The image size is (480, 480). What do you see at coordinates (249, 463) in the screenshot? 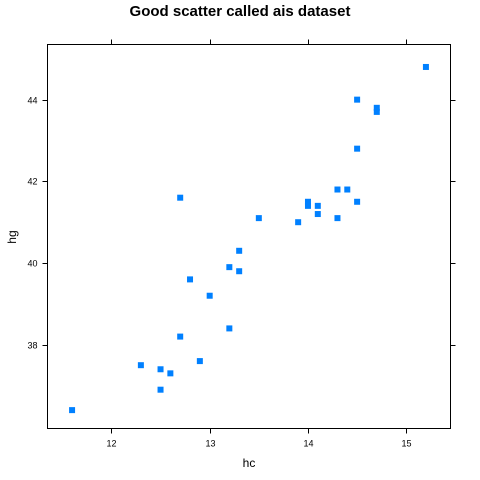
I see `x-axis-label: hc` at bounding box center [249, 463].